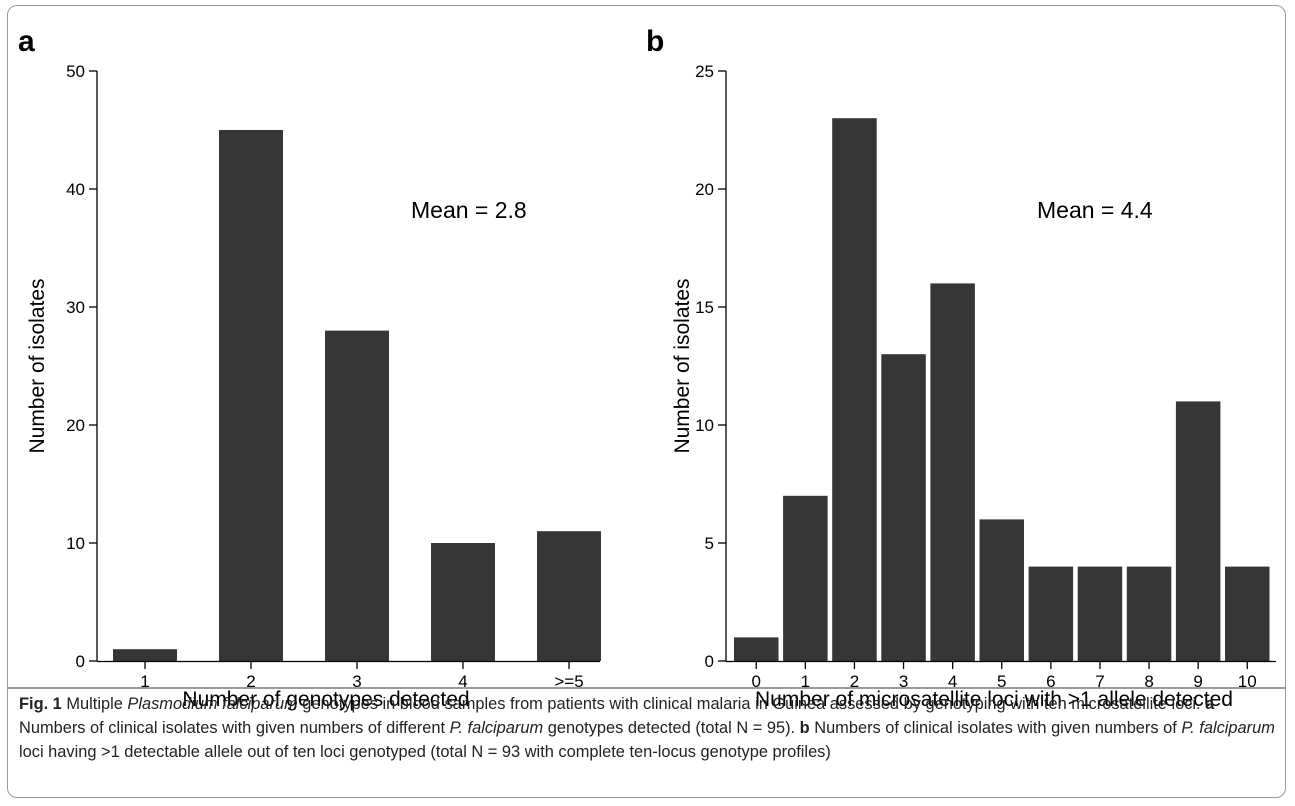 This screenshot has height=806, width=1295. I want to click on caption-fig-label: Fig. 1, so click(40, 704).